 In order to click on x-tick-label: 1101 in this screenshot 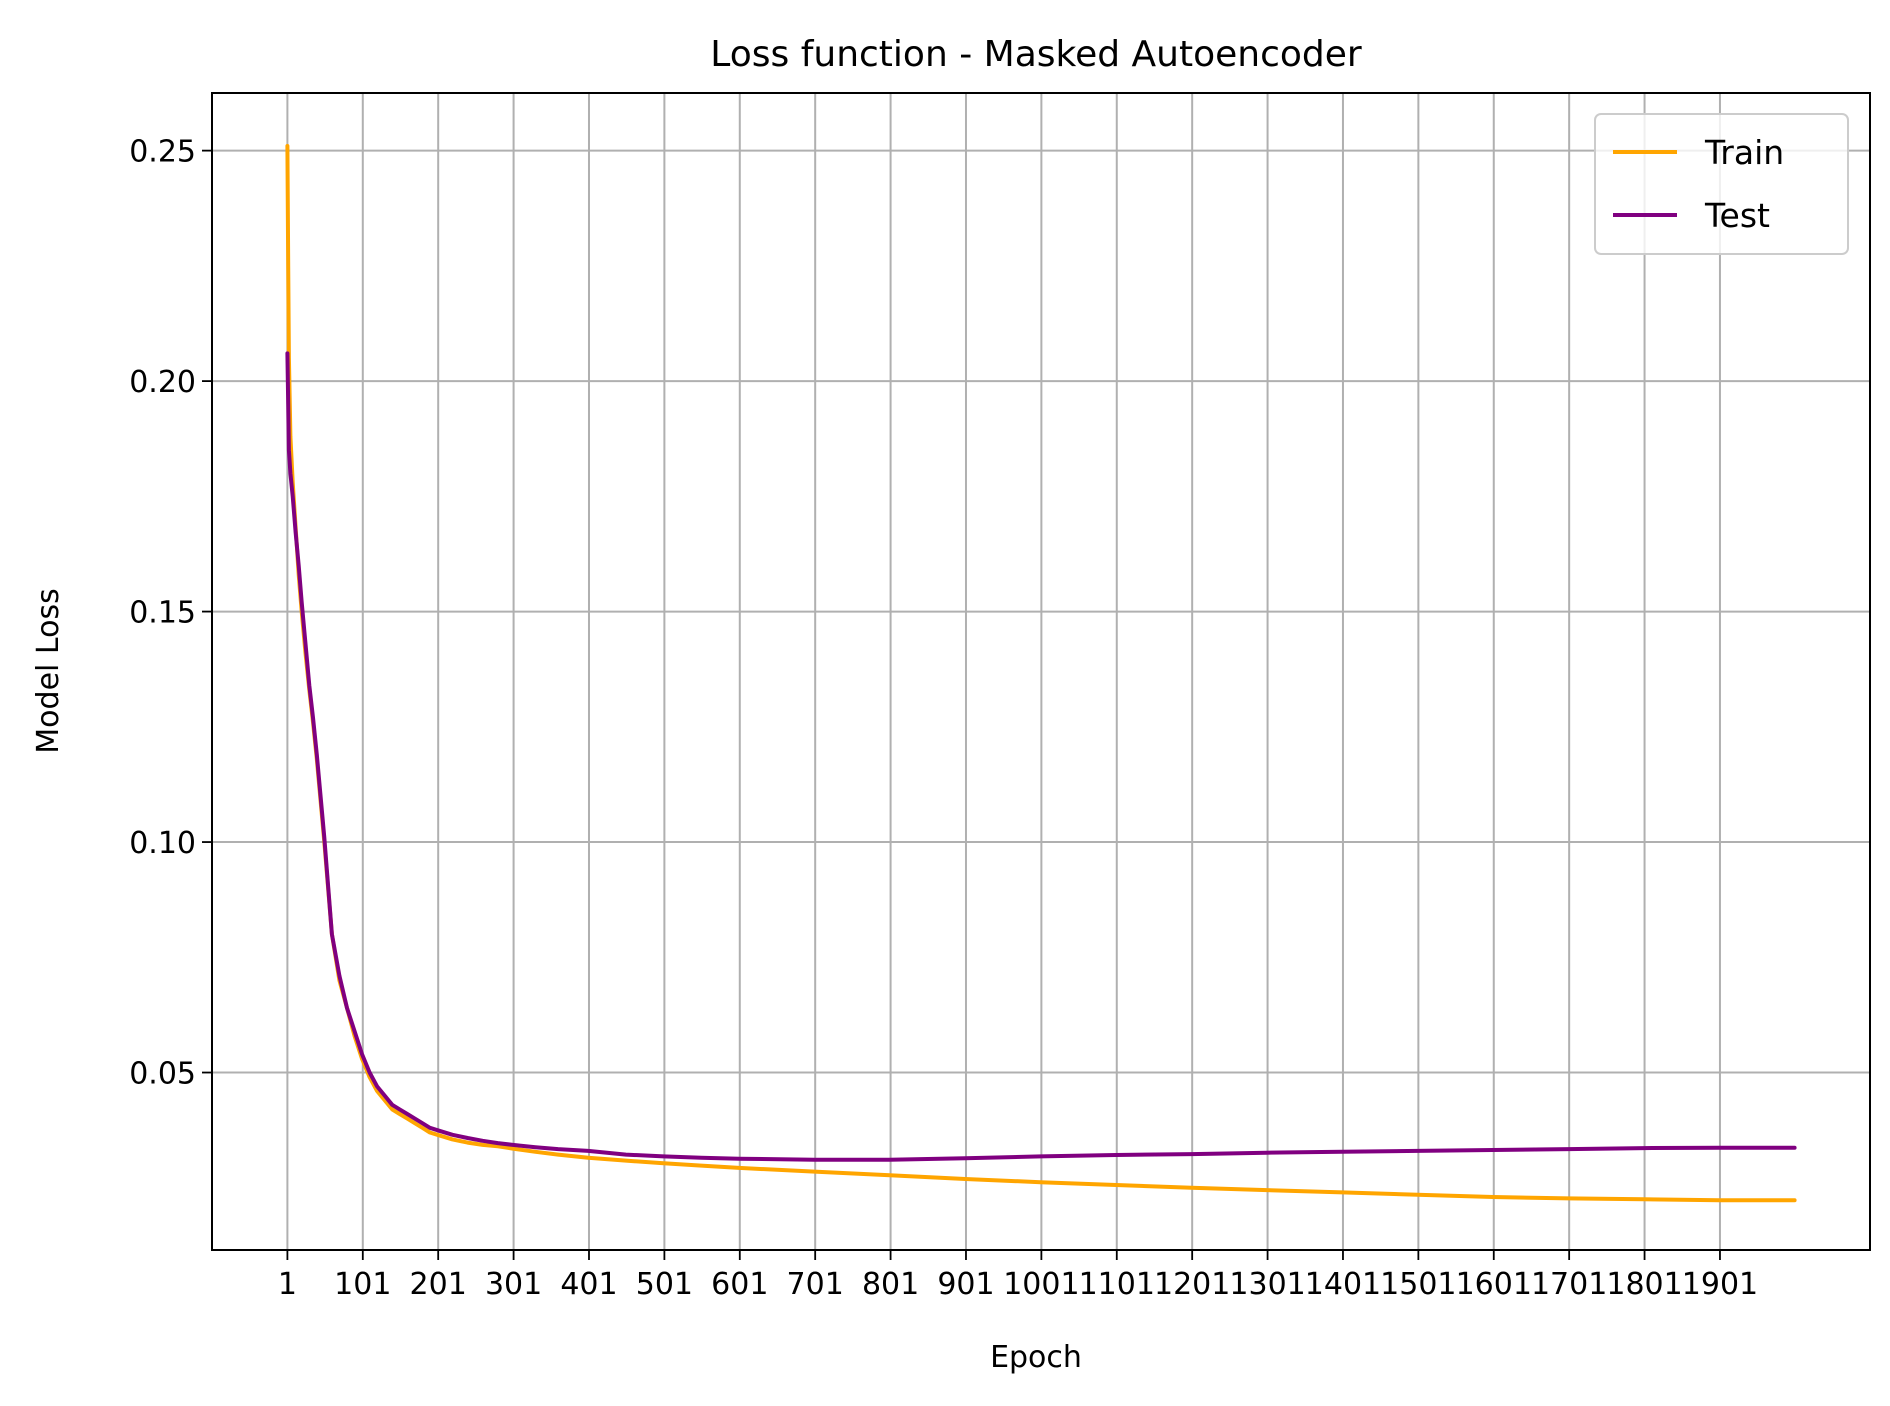, I will do `click(1117, 1284)`.